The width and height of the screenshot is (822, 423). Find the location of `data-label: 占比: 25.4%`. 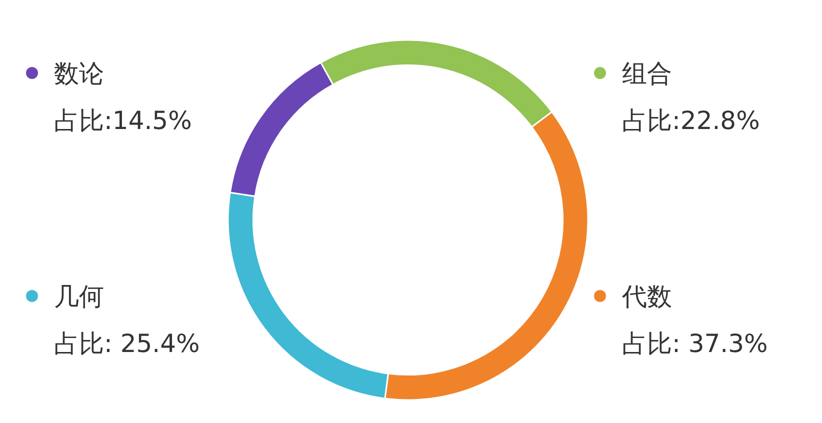

data-label: 占比: 25.4% is located at coordinates (127, 343).